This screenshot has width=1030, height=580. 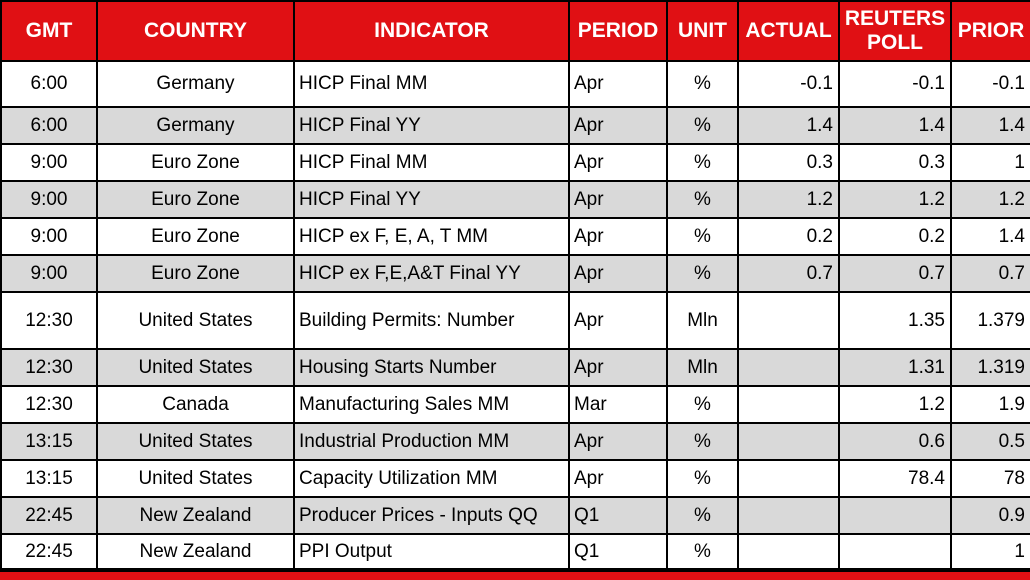 I want to click on cell-indicator: Producer Prices - Inputs QQ, so click(x=431, y=515).